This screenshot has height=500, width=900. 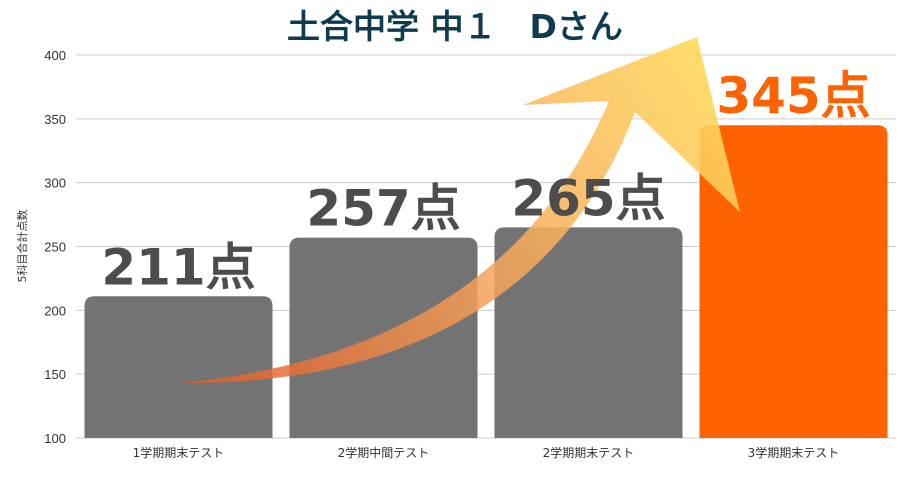 I want to click on data-label: 211点, so click(x=178, y=267).